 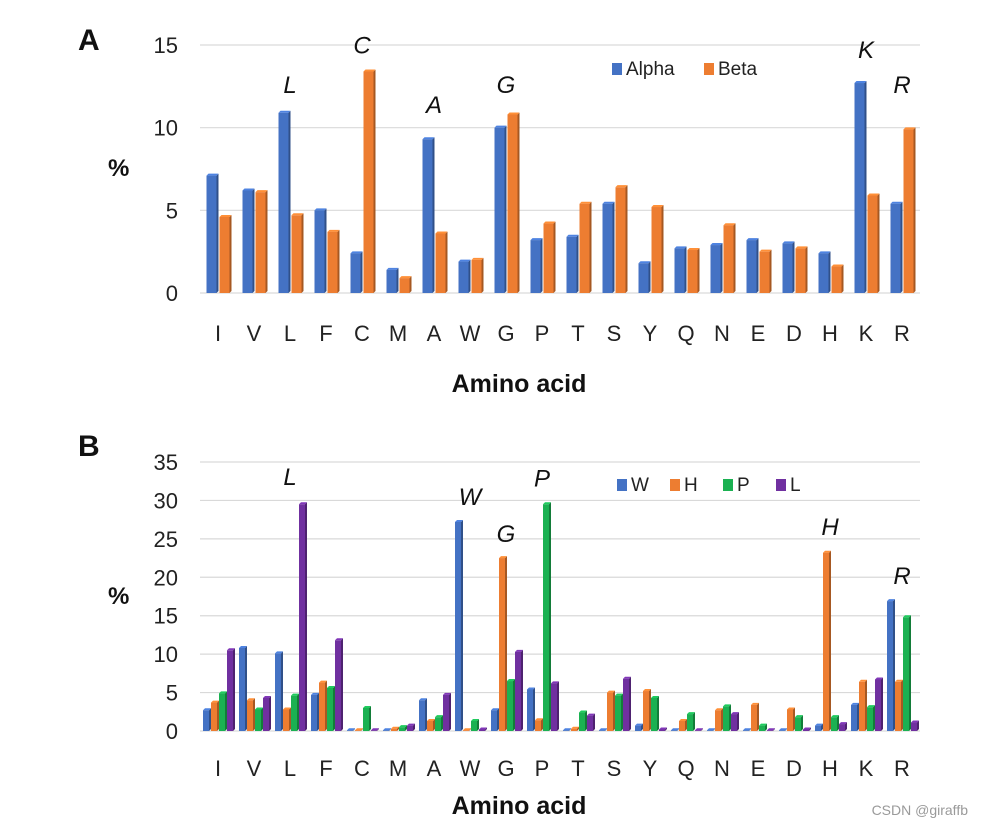 I want to click on bar-p-A, so click(x=439, y=723).